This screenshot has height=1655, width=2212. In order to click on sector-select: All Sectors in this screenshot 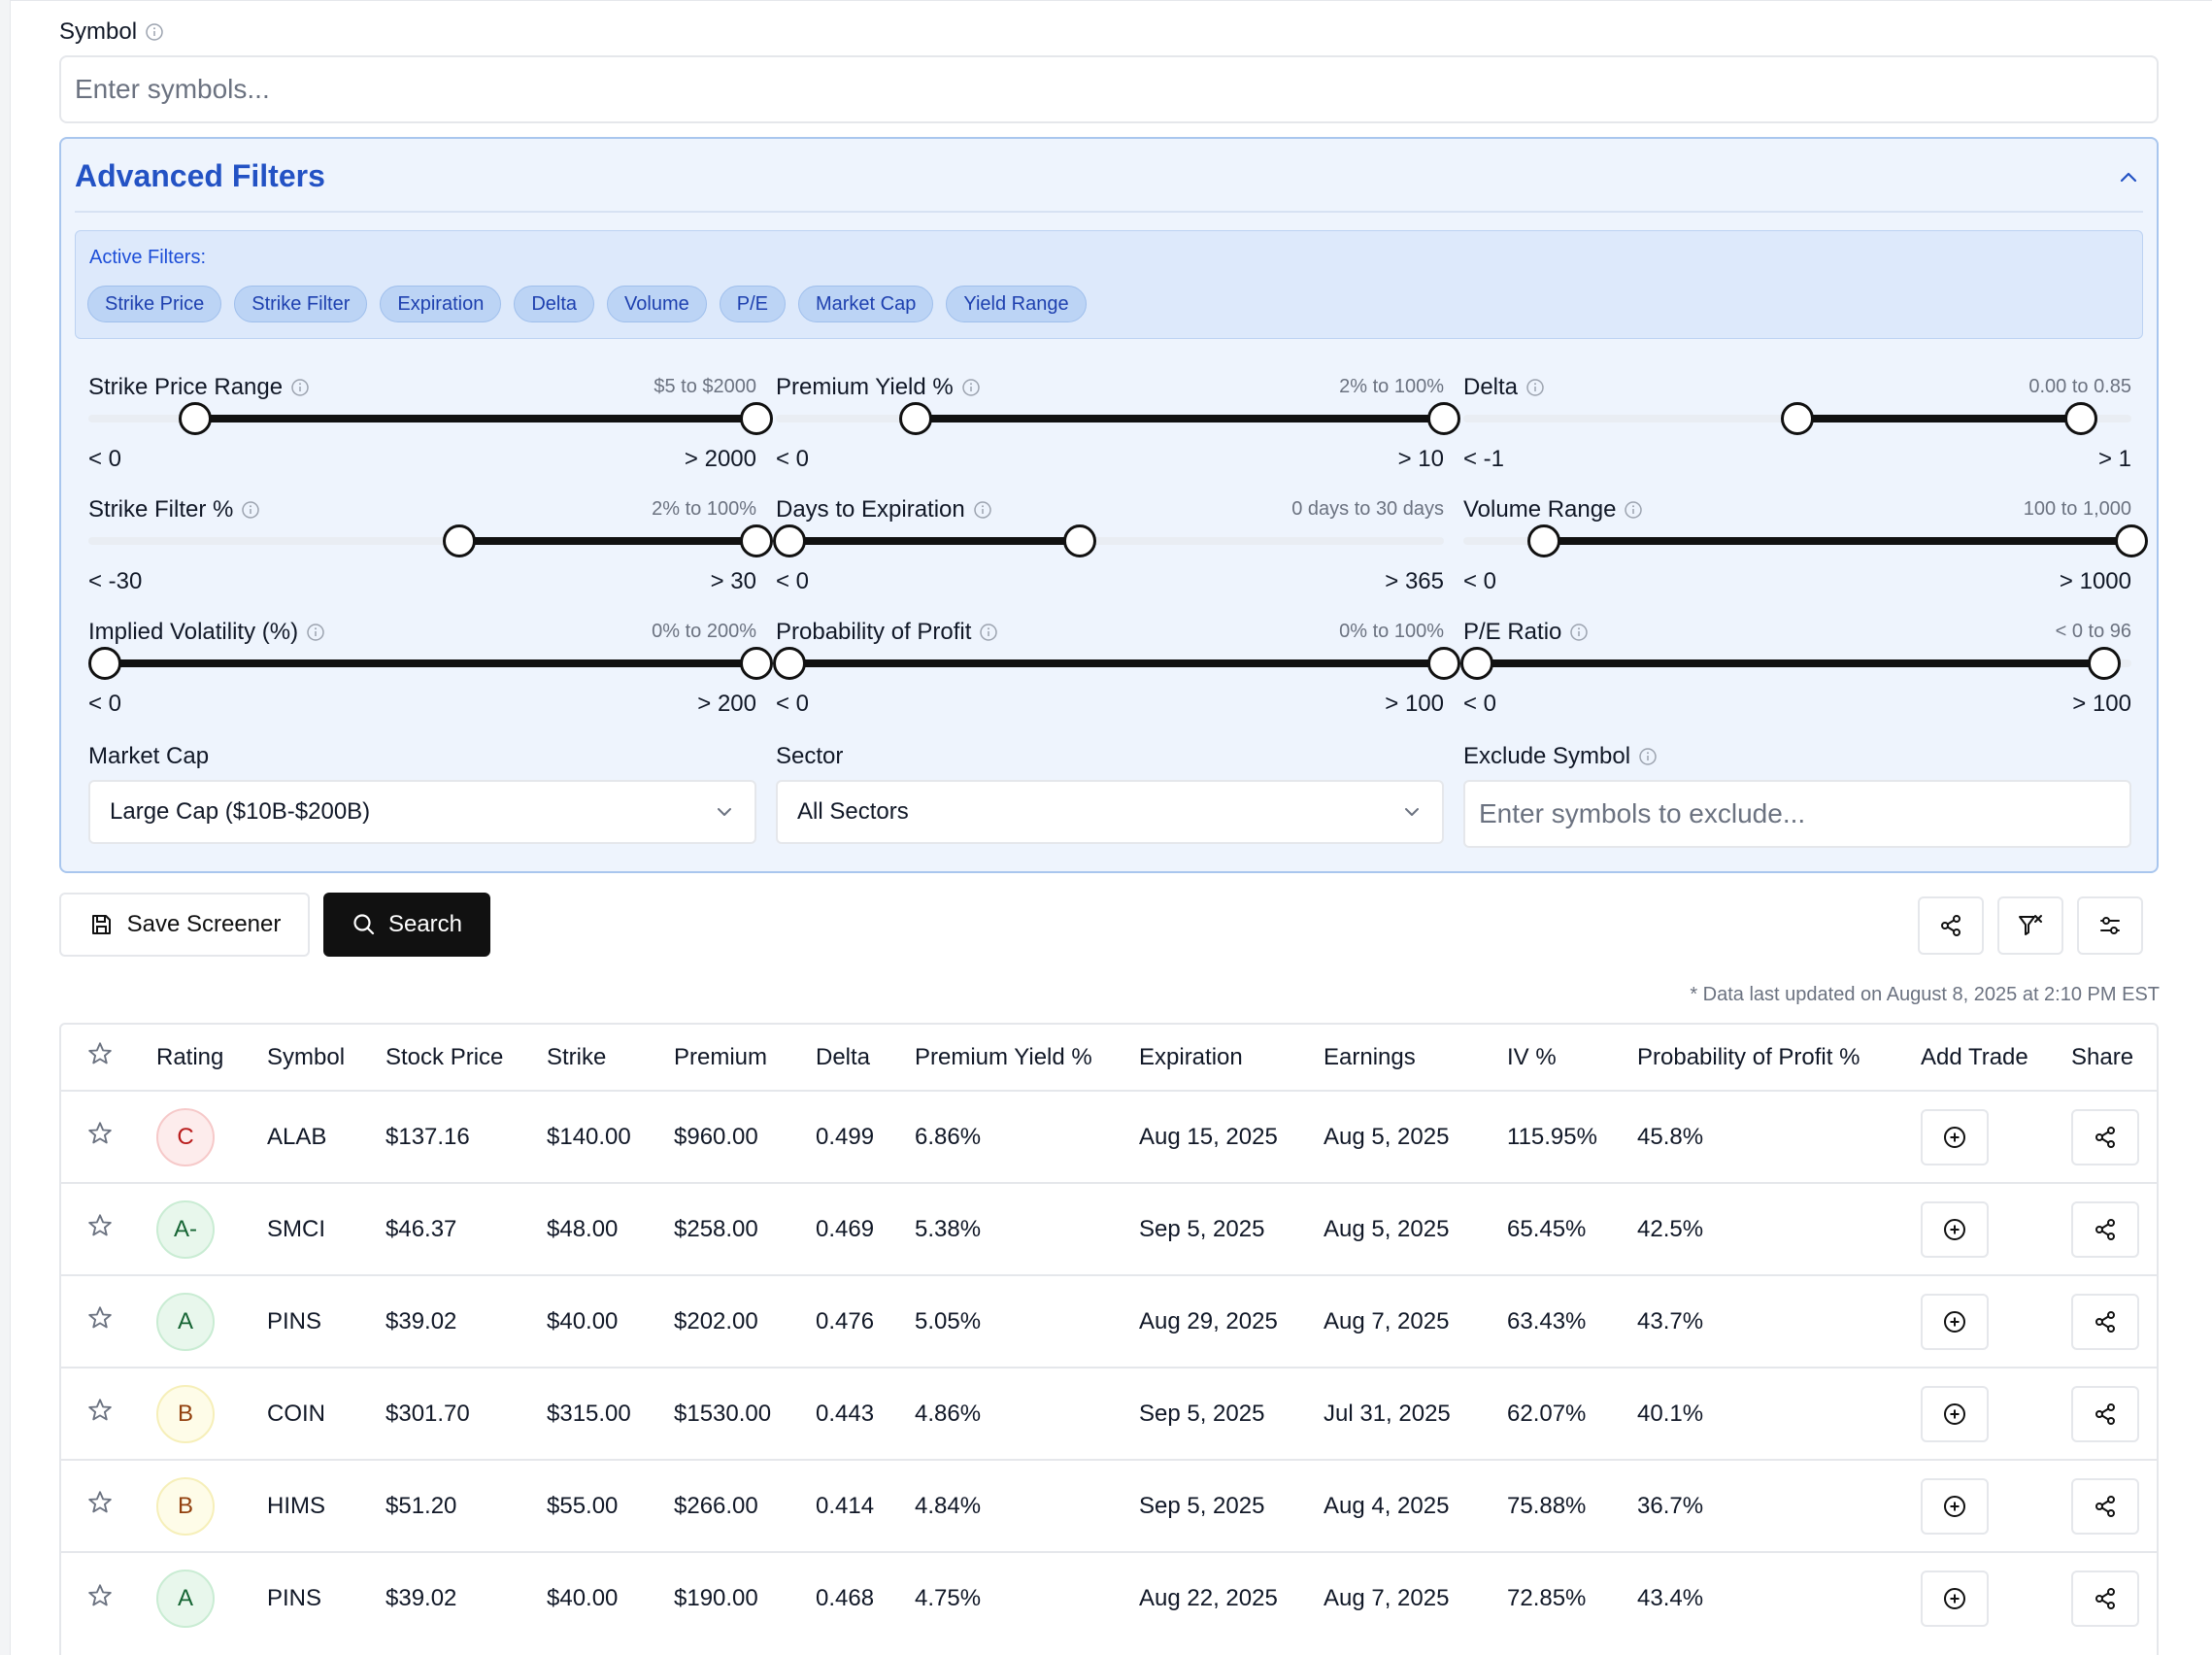, I will do `click(1110, 812)`.